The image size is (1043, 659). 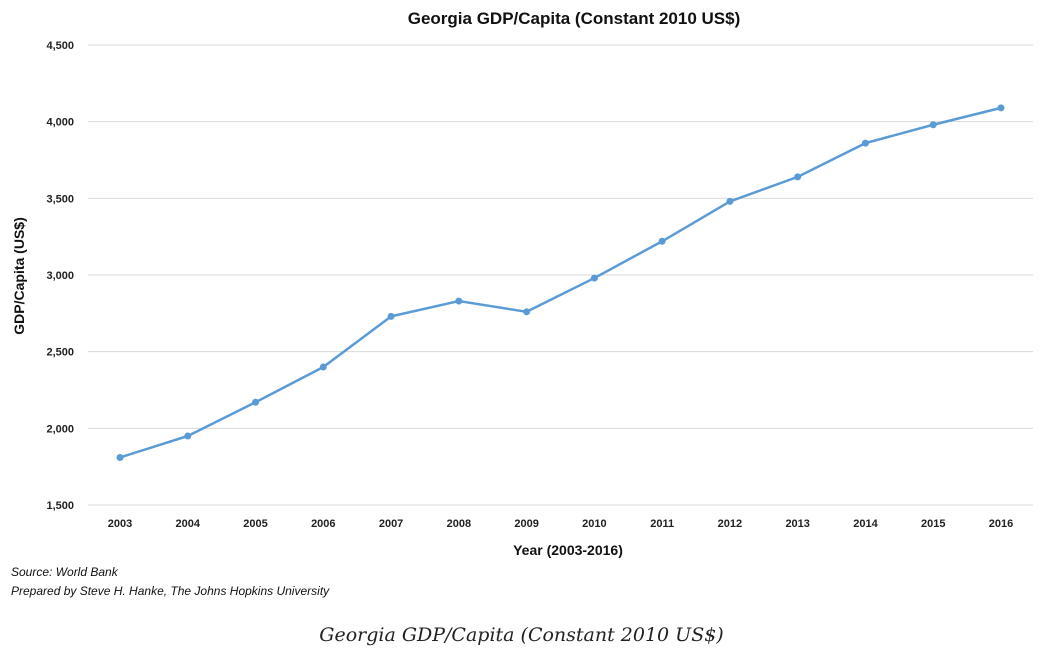 I want to click on y-tick-label: 2,000, so click(x=60, y=429).